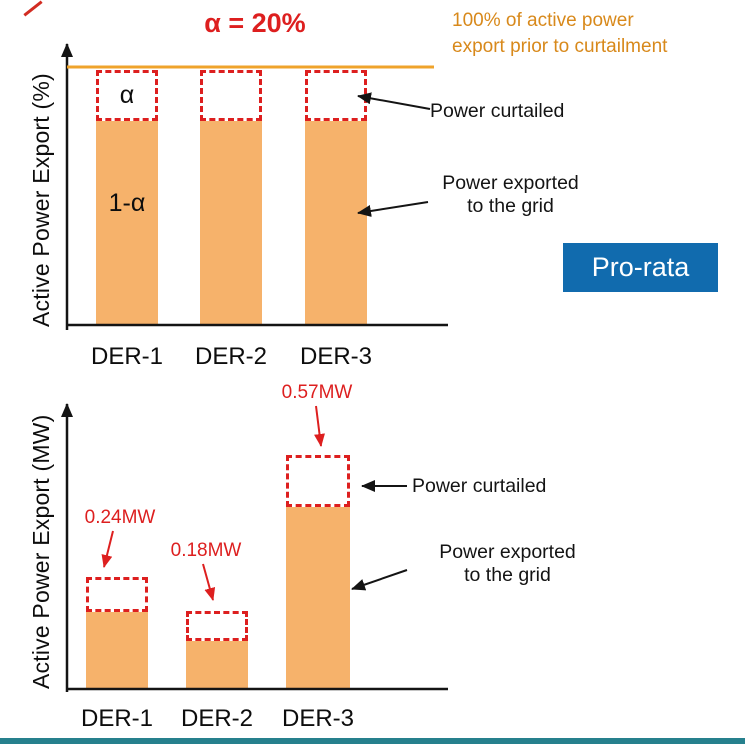 This screenshot has width=745, height=744. I want to click on bottom-category-der3: DER-3, so click(317, 718).